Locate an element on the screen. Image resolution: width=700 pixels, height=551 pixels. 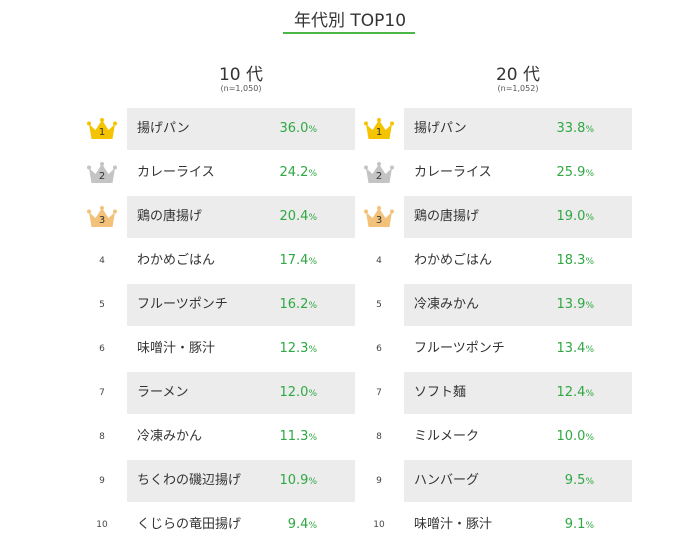
table-row: 6 フルーツポンチ 13.4% is located at coordinates (497, 349).